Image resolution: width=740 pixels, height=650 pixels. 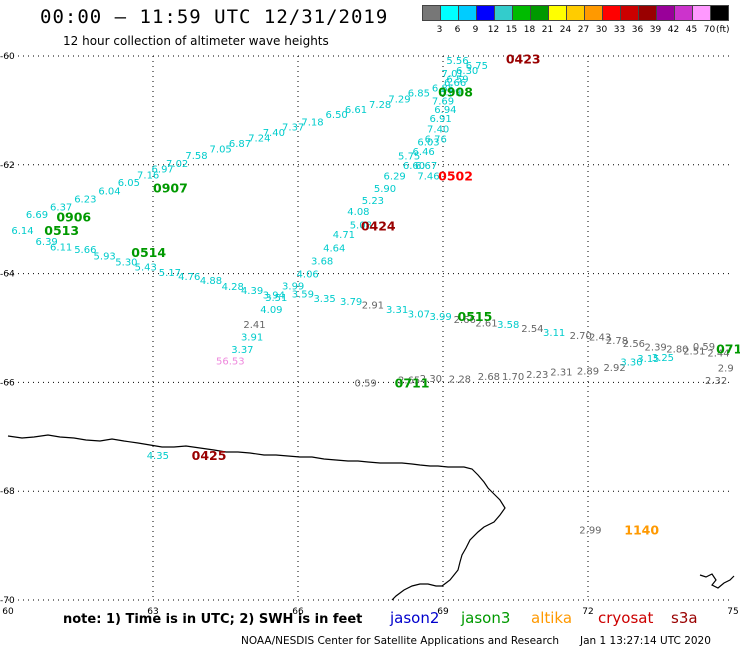 I want to click on legend-label: 33, so click(x=619, y=30).